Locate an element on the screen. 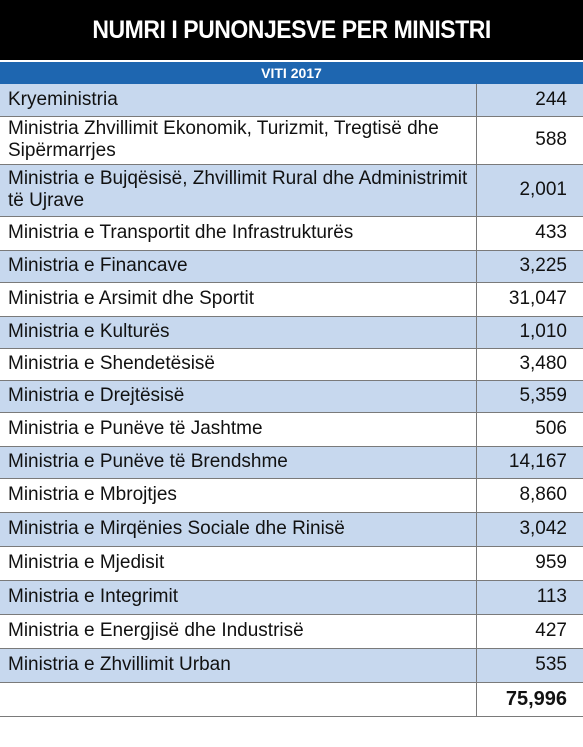 The width and height of the screenshot is (583, 747). table-row: Ministria e Kulturës 1,010 is located at coordinates (291, 332).